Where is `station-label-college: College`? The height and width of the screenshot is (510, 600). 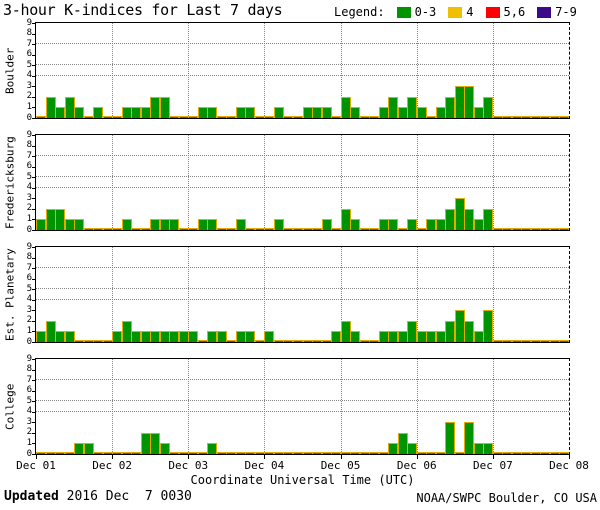
station-label-college: College is located at coordinates (10, 406).